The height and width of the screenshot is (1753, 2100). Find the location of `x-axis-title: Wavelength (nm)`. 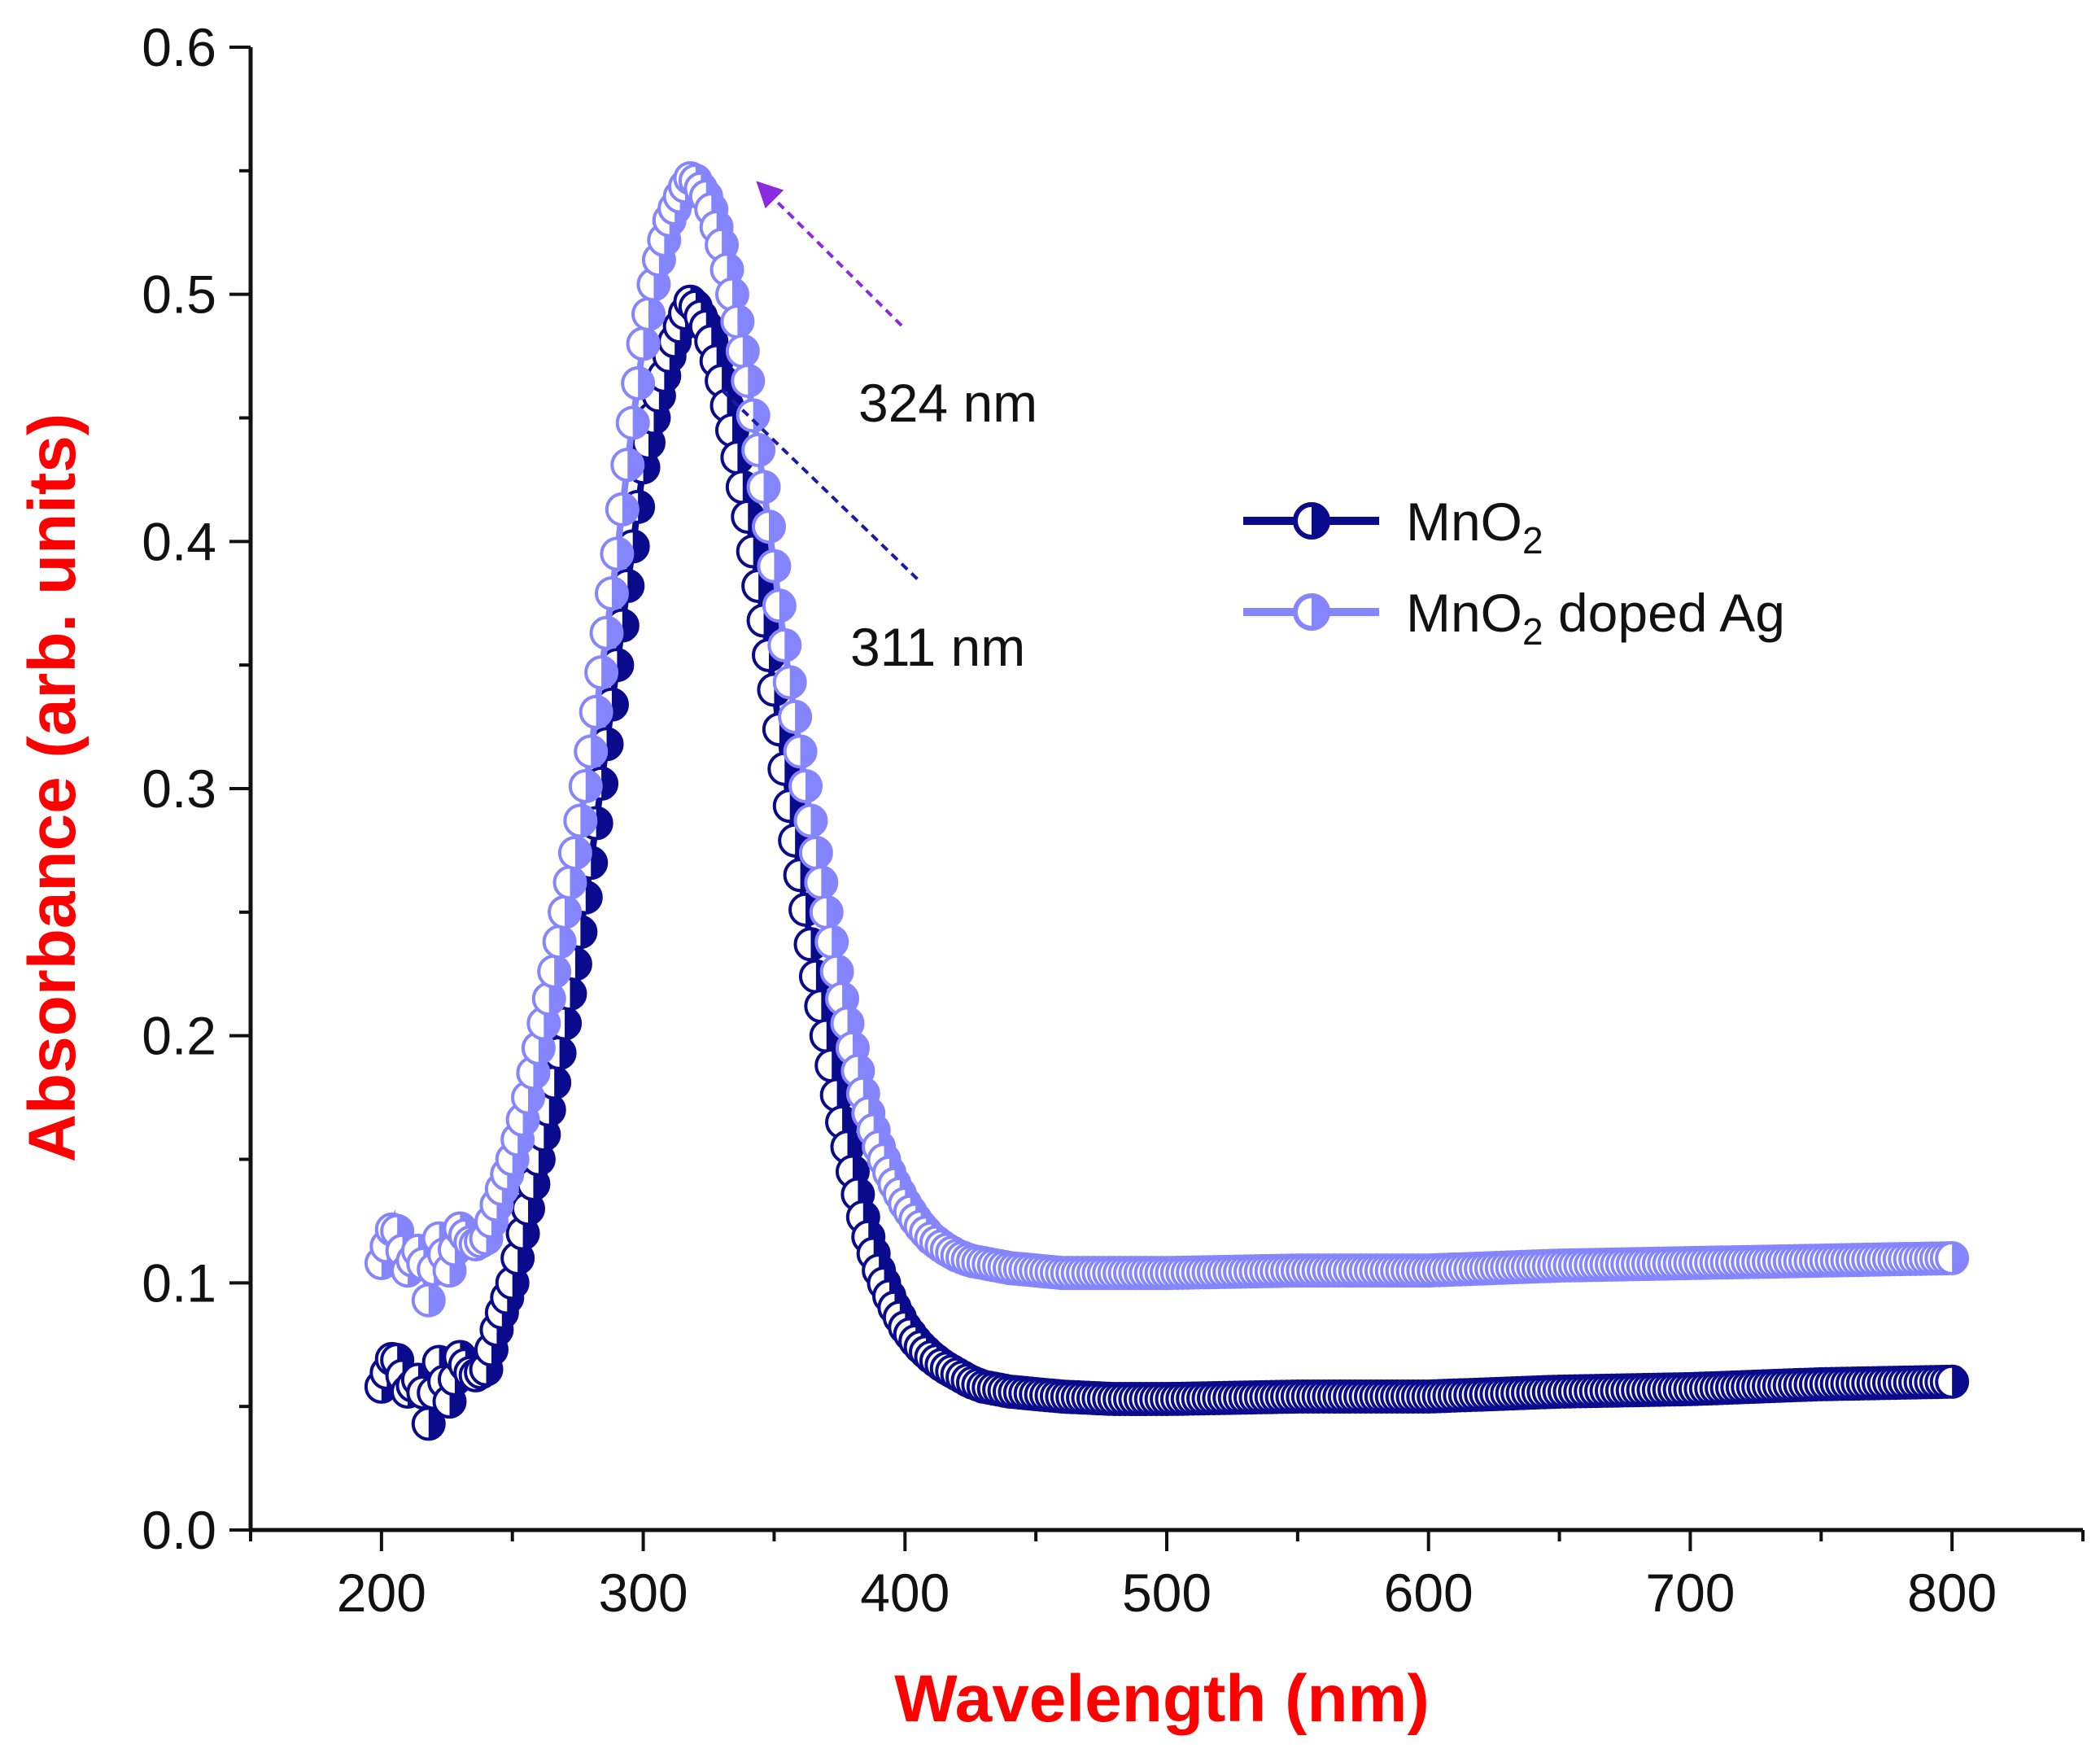

x-axis-title: Wavelength (nm) is located at coordinates (1162, 1699).